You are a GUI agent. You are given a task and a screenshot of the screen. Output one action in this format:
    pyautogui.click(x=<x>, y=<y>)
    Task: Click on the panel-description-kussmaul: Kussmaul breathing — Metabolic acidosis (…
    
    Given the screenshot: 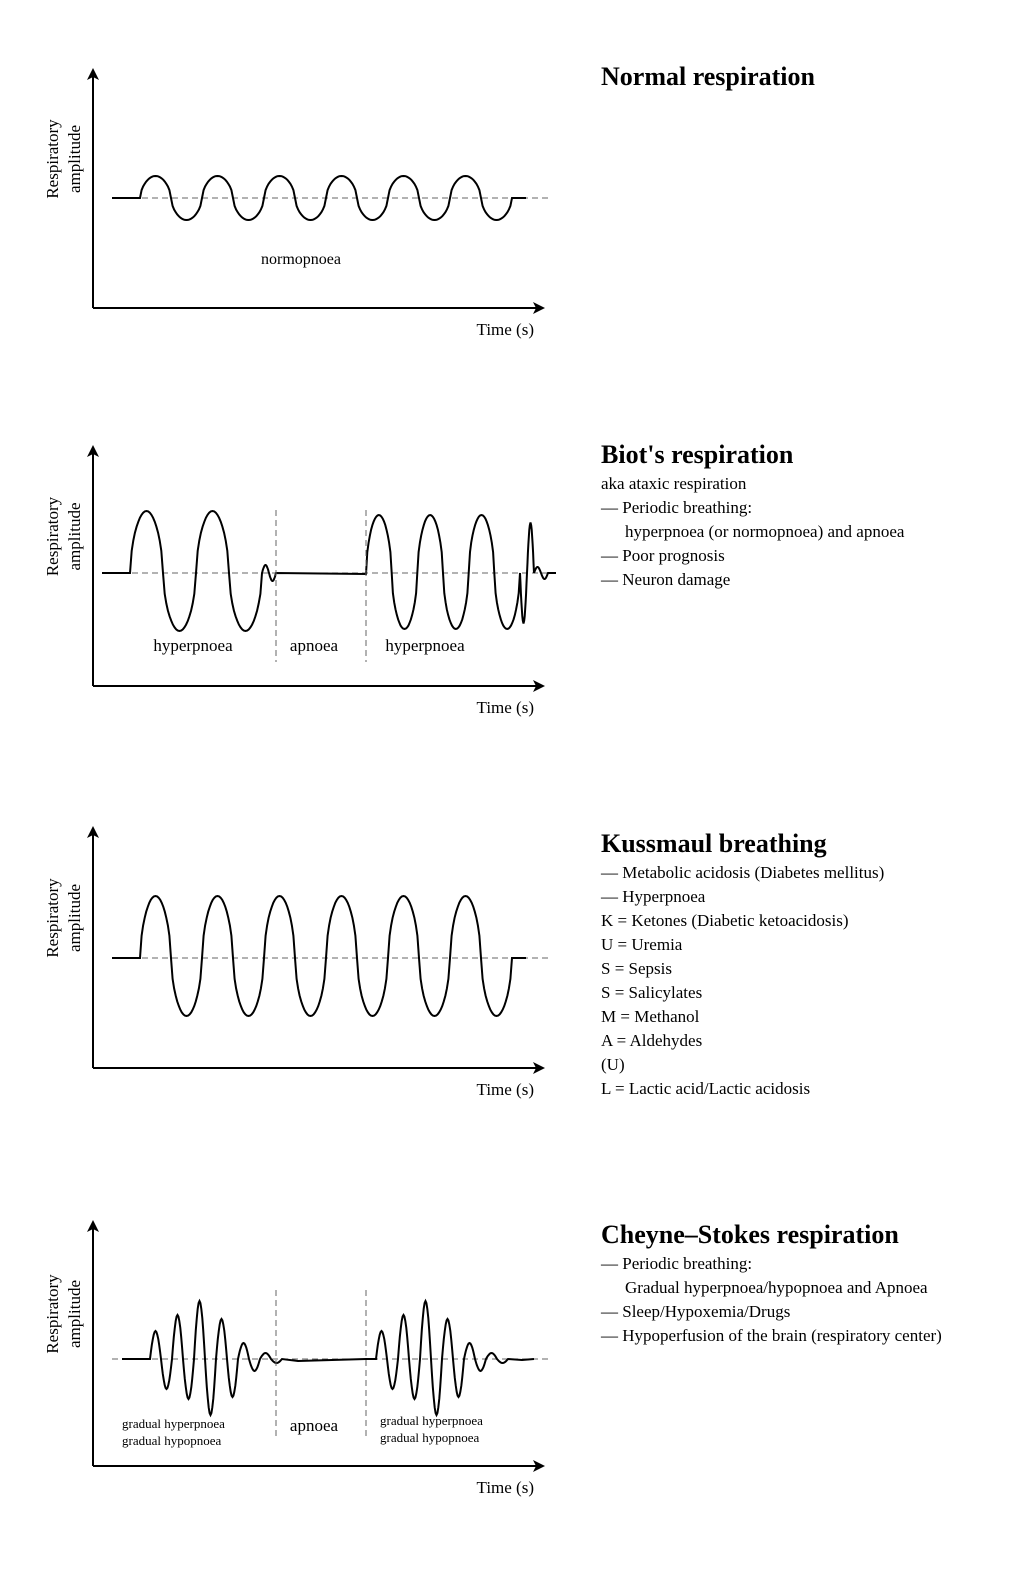 What is the action you would take?
    pyautogui.click(x=806, y=965)
    